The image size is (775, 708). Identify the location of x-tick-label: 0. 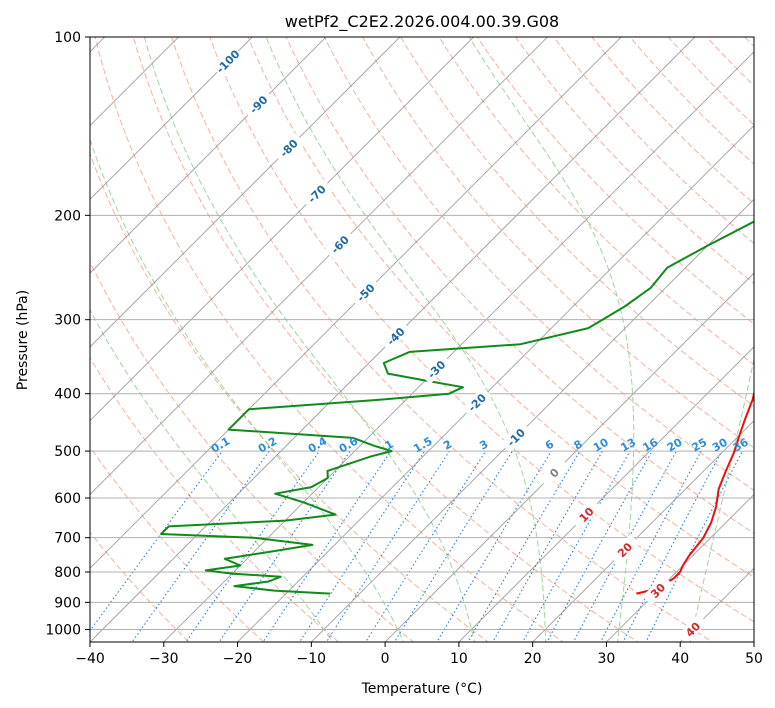
(385, 659).